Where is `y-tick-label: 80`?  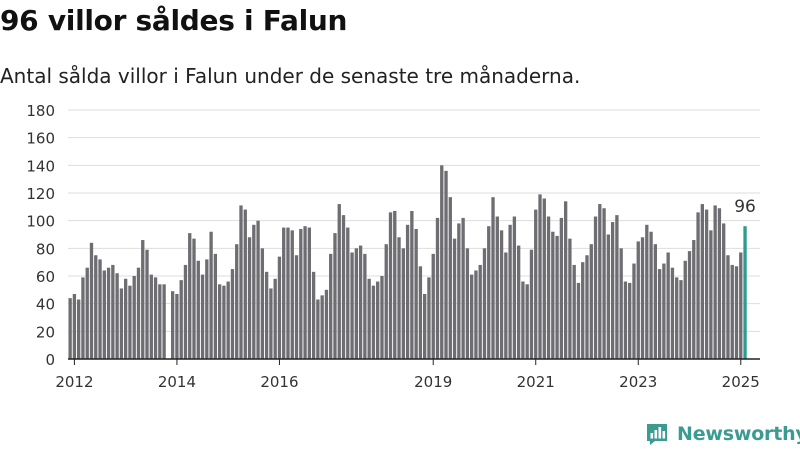 y-tick-label: 80 is located at coordinates (45, 249).